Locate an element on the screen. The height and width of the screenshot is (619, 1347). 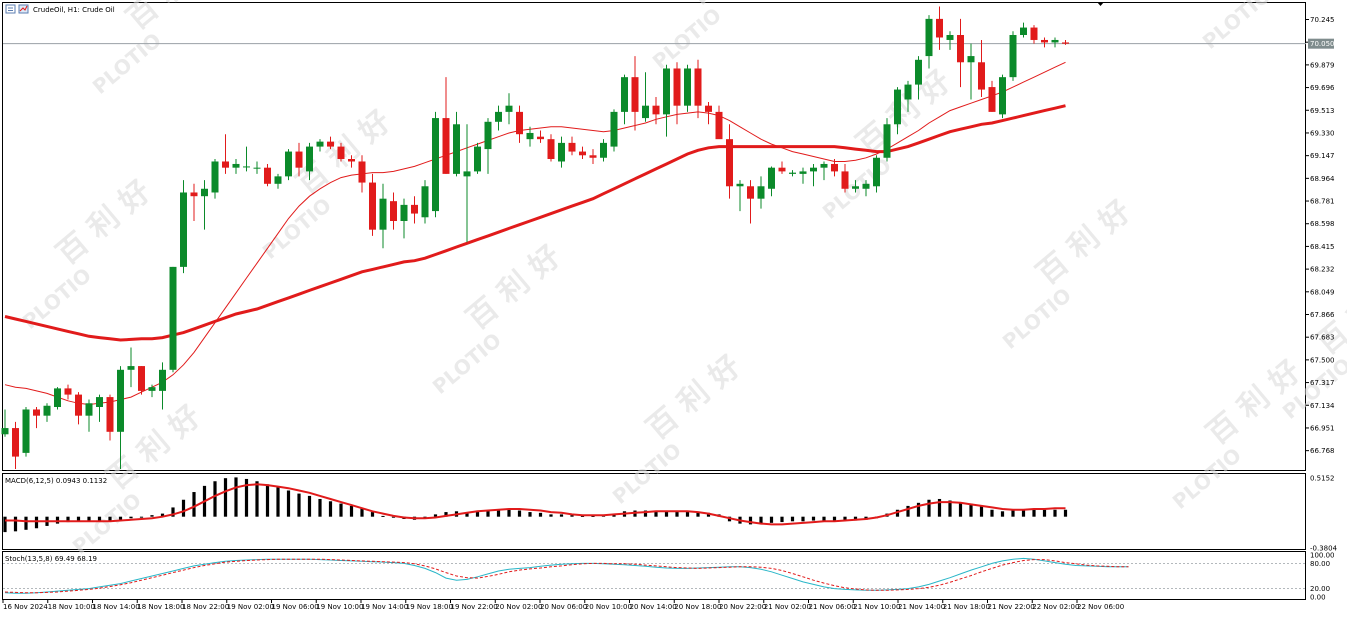
time-tick-label: 21 Nov 18:00 is located at coordinates (966, 607).